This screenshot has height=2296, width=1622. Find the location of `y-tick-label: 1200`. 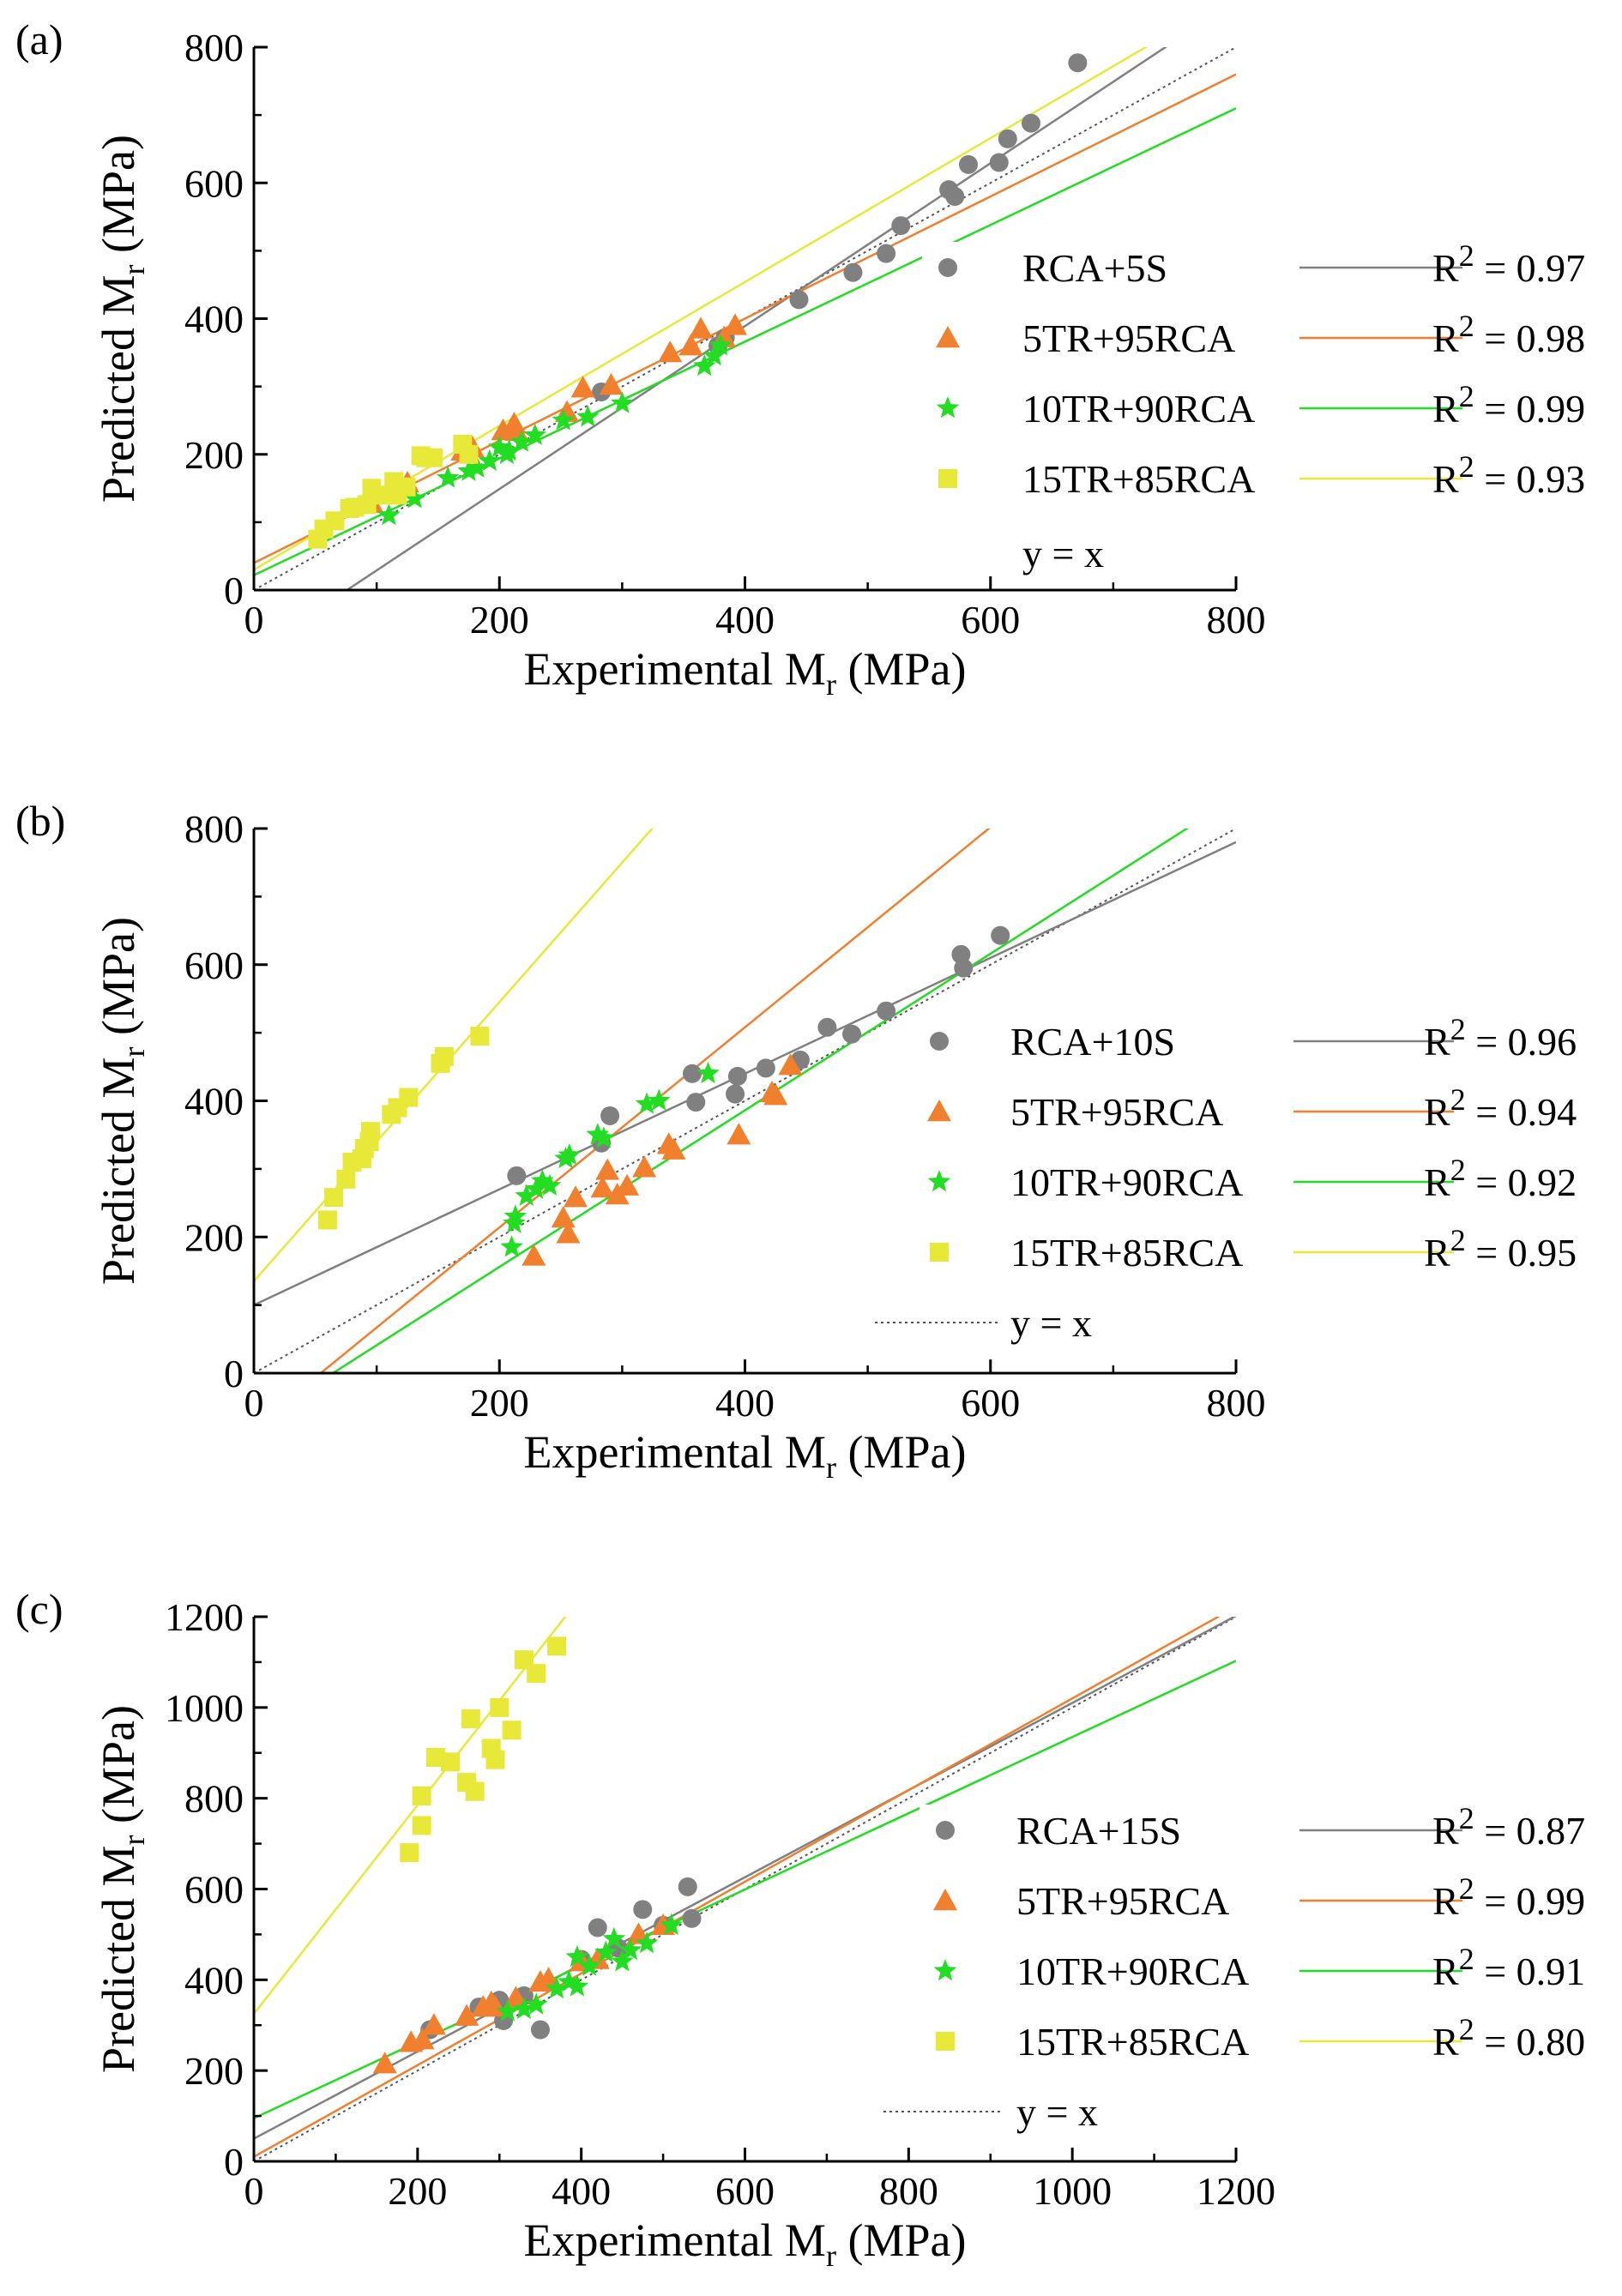

y-tick-label: 1200 is located at coordinates (205, 1617).